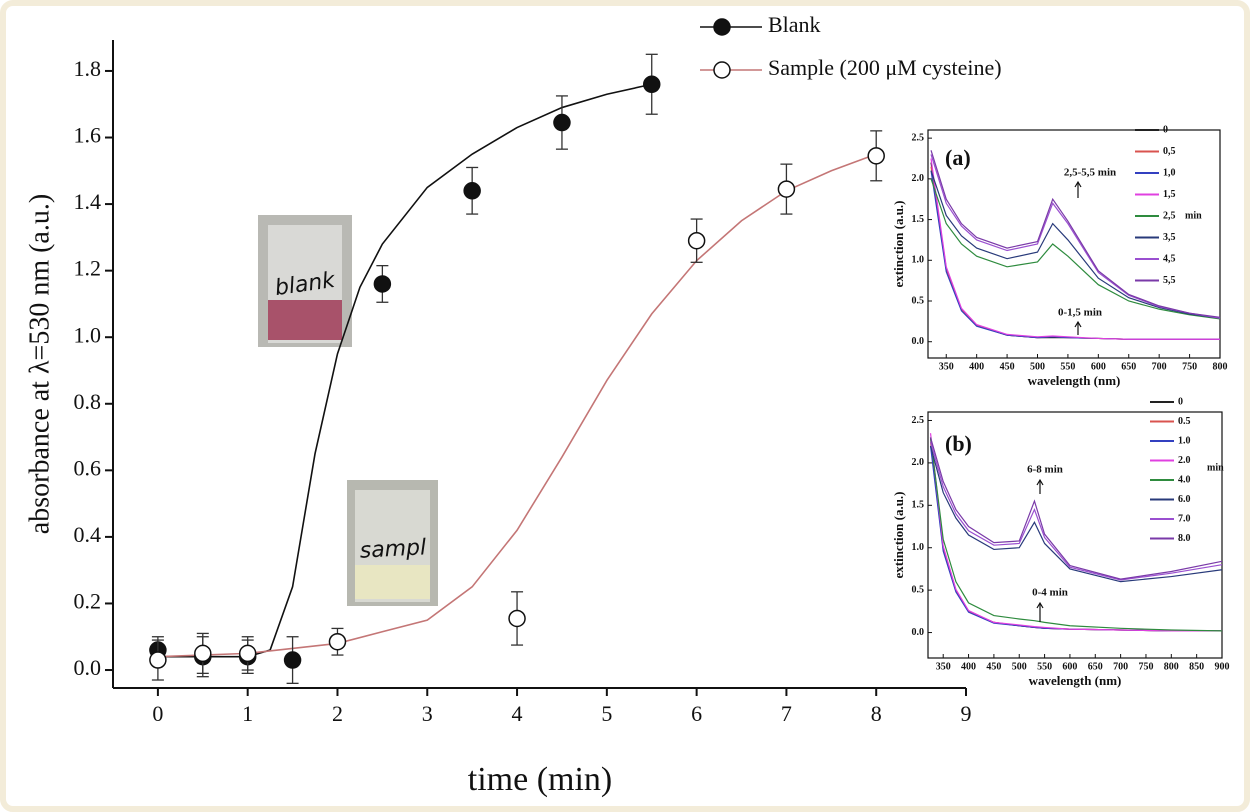 The height and width of the screenshot is (812, 1250). What do you see at coordinates (1222, 666) in the screenshot?
I see `x-tick-label: 900` at bounding box center [1222, 666].